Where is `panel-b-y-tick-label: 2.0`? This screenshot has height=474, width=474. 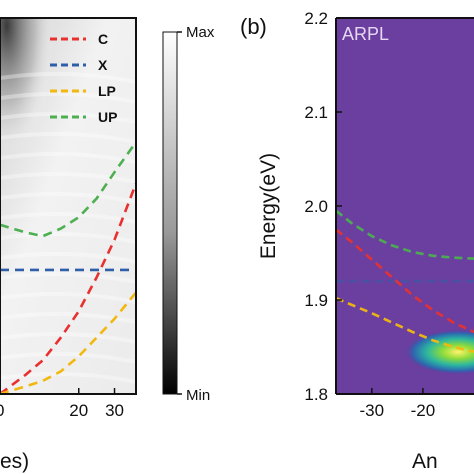 panel-b-y-tick-label: 2.0 is located at coordinates (316, 206).